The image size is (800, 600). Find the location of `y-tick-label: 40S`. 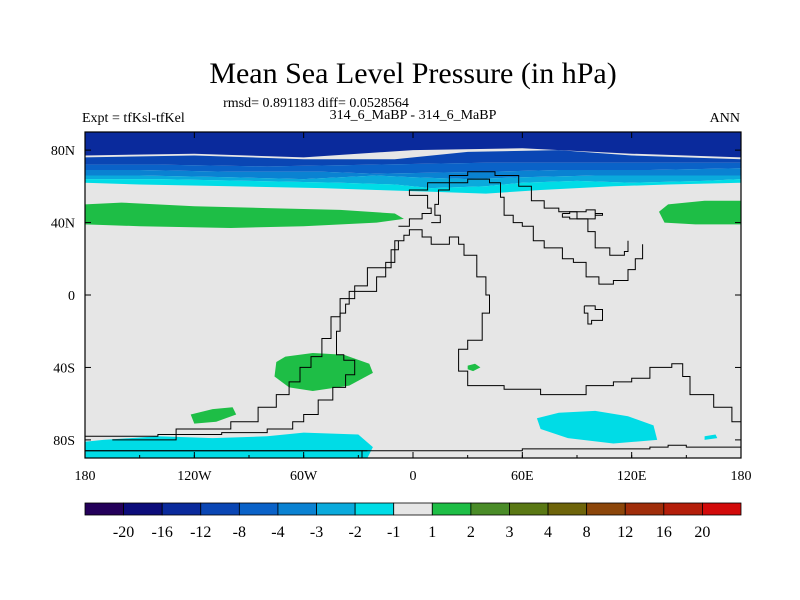

y-tick-label: 40S is located at coordinates (64, 368).